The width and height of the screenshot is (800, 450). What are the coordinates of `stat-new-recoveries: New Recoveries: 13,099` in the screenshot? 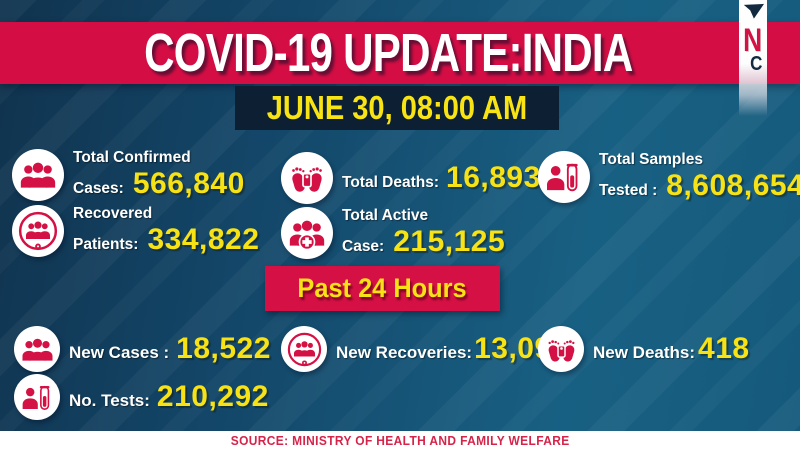 It's located at (425, 349).